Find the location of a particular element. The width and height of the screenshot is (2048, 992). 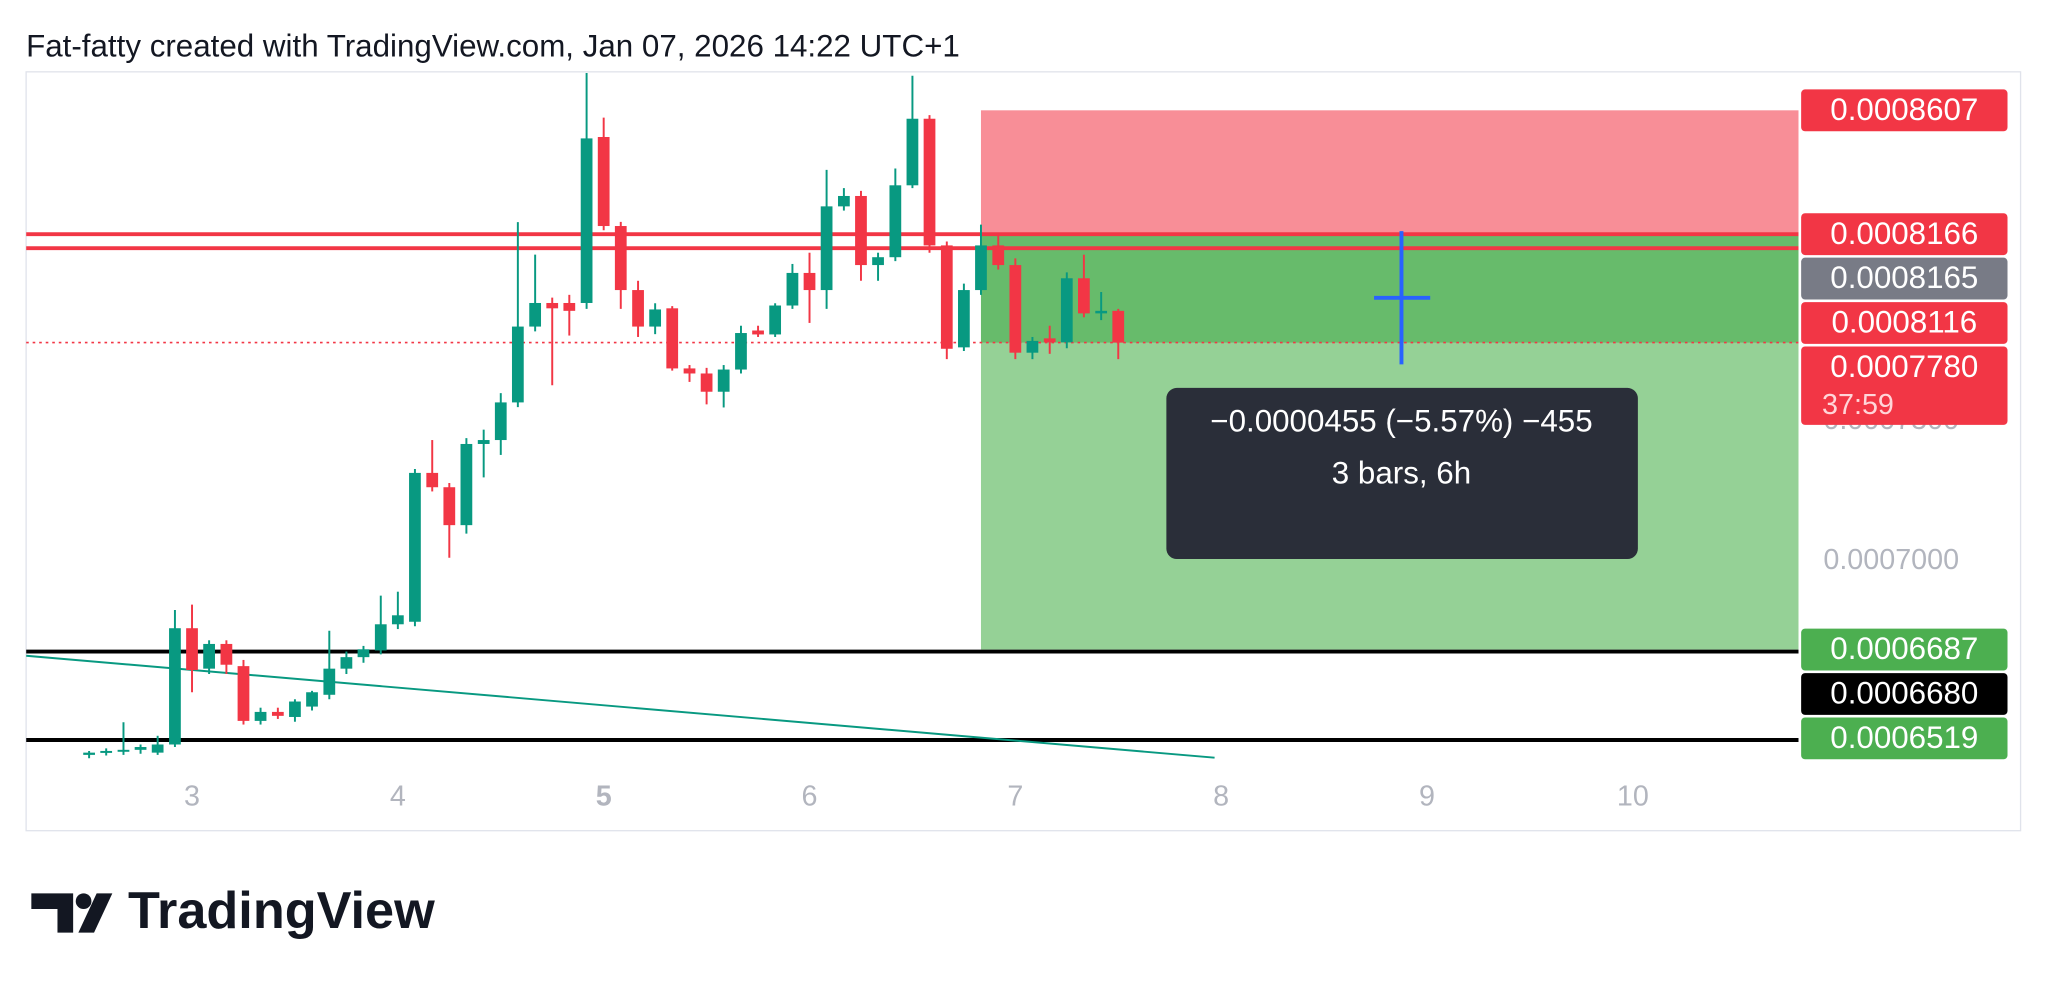

tooltip-box is located at coordinates (1402, 473).